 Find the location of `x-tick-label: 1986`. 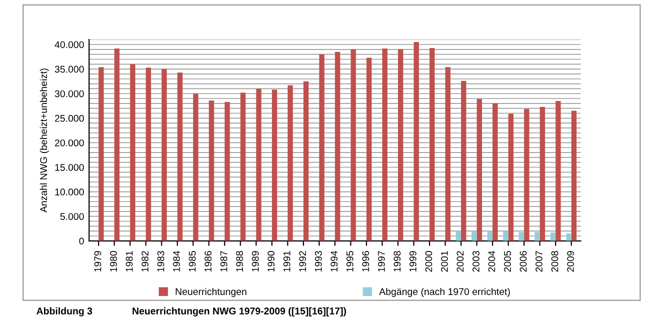

x-tick-label: 1986 is located at coordinates (208, 261).